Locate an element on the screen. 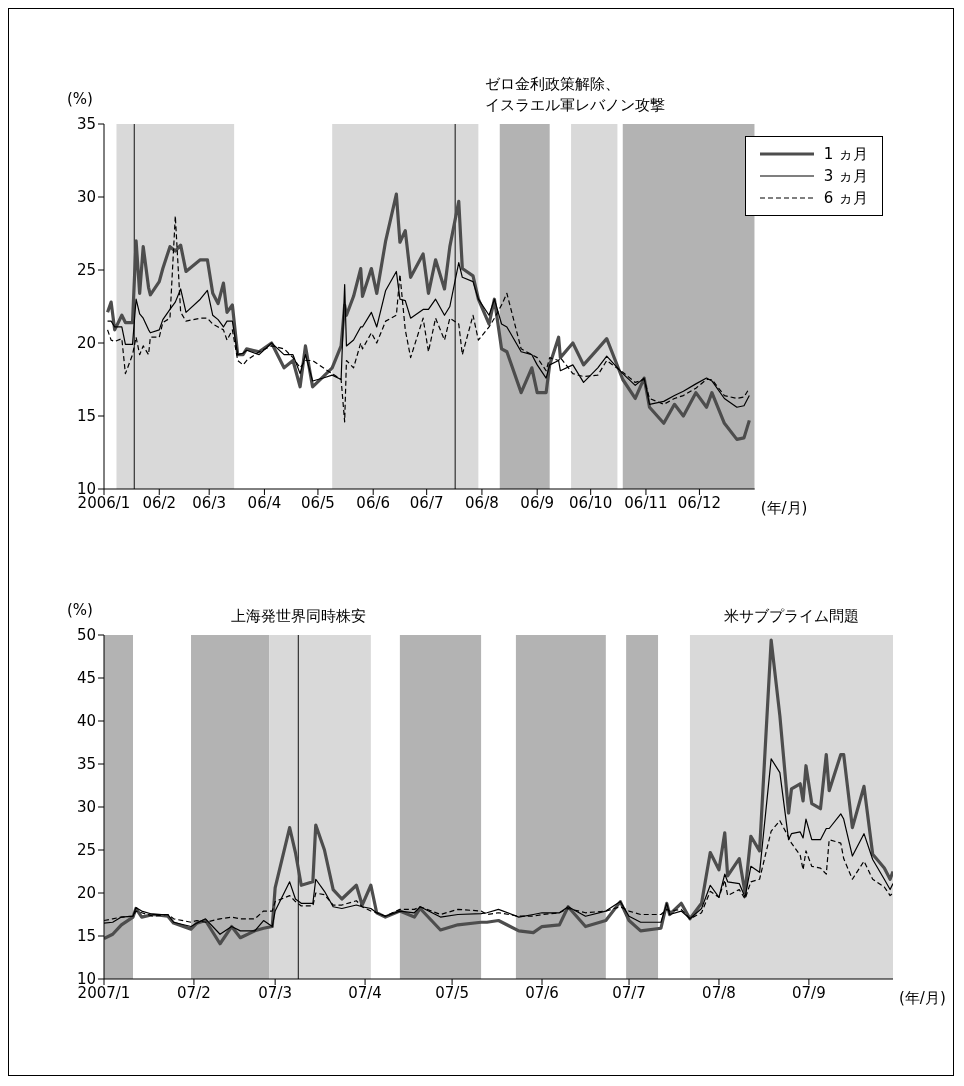 This screenshot has height=1086, width=964. x-tick-label: 07/9 is located at coordinates (809, 992).